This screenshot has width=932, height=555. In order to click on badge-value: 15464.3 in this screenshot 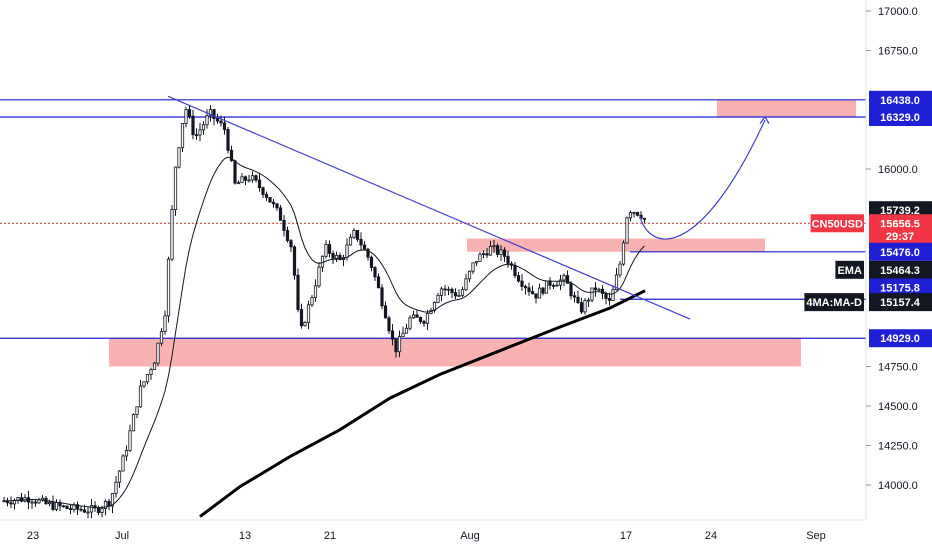, I will do `click(900, 271)`.